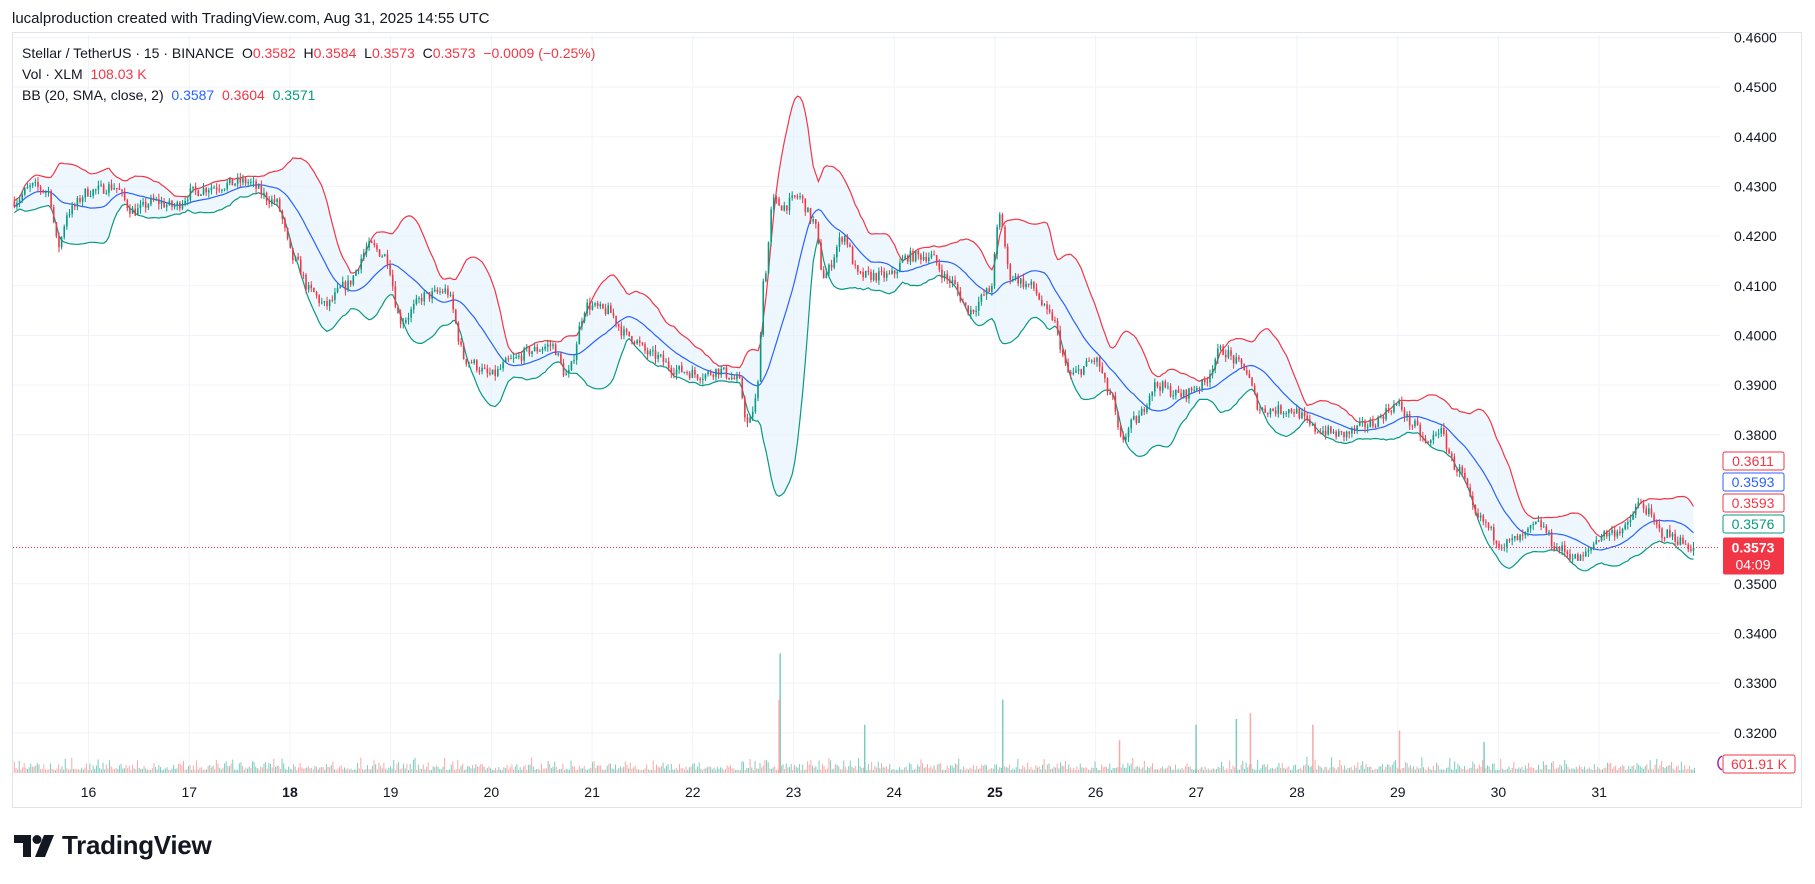 The width and height of the screenshot is (1815, 884). I want to click on tradingview-logo: TradingView, so click(113, 845).